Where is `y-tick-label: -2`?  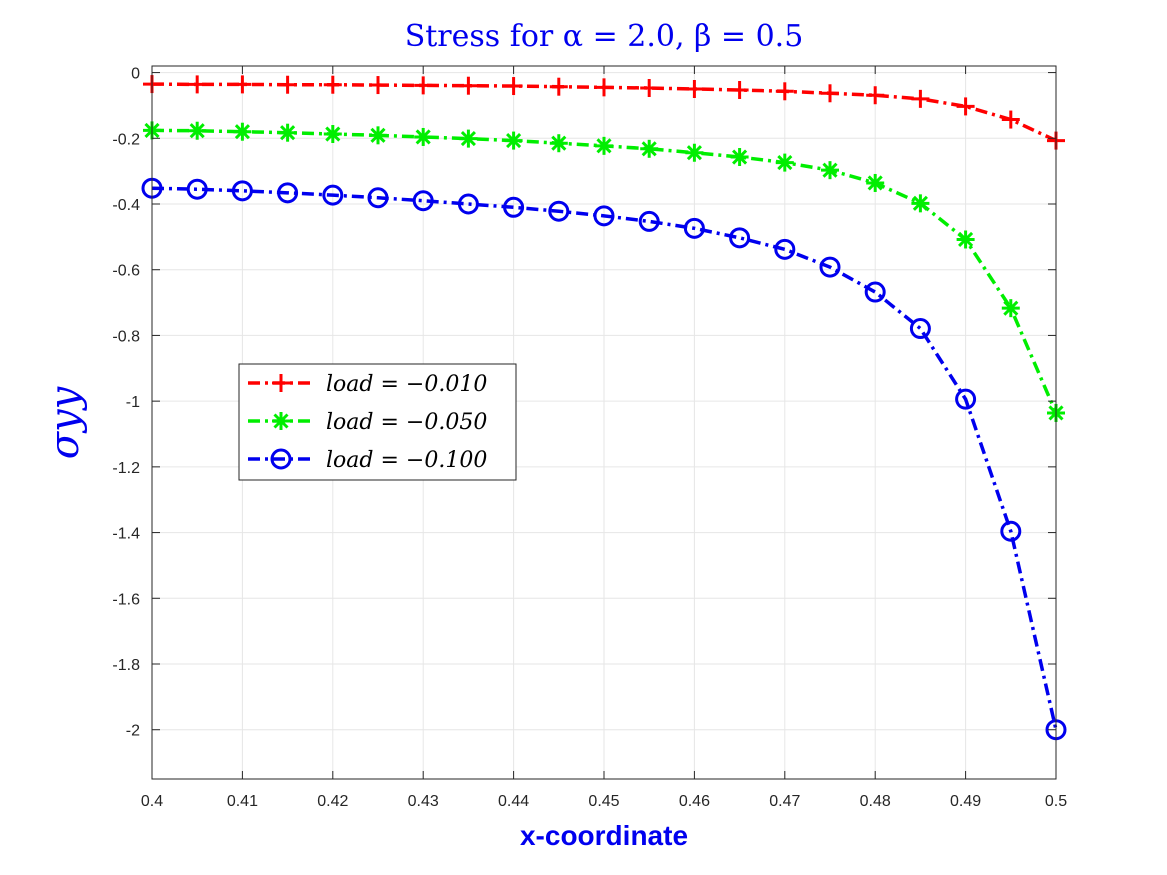
y-tick-label: -2 is located at coordinates (133, 731).